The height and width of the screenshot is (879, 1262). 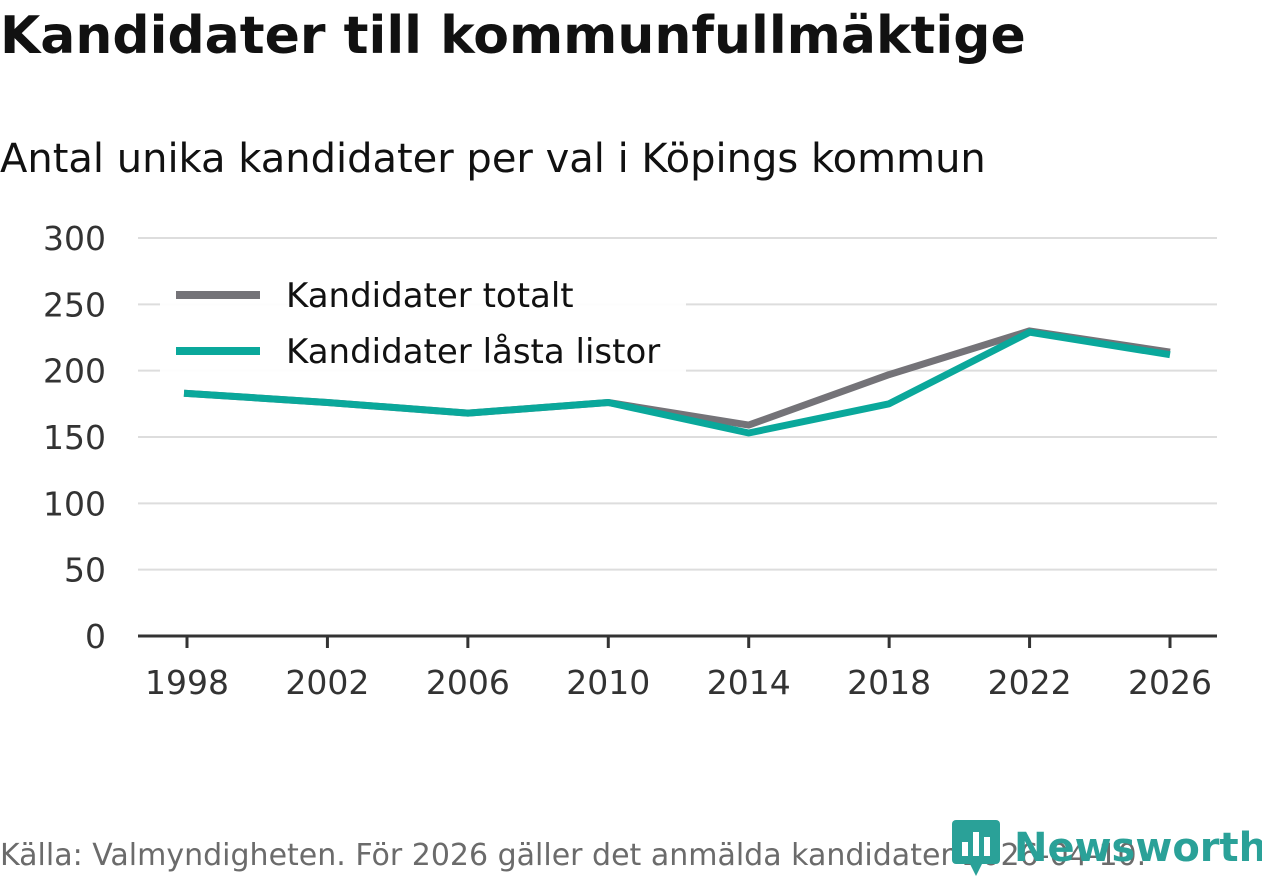 I want to click on x-tick-label-2018: 2018, so click(x=889, y=682).